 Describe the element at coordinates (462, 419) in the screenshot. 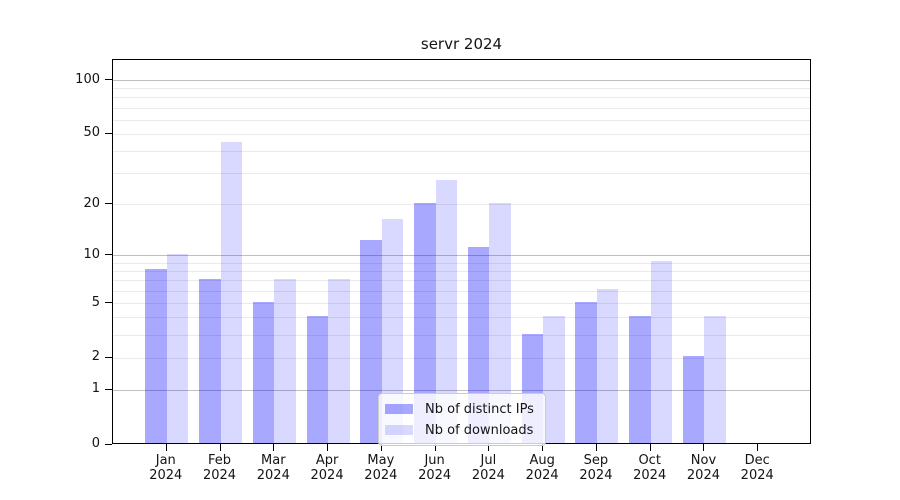

I see `legend: Nb of distinct IPs Nb of downloads` at that location.